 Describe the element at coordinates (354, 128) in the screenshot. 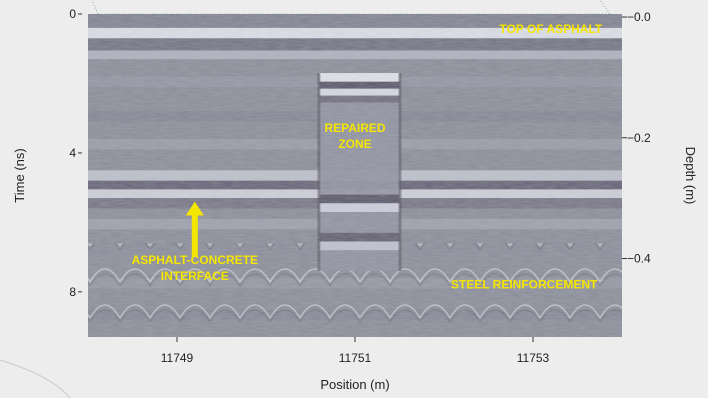

I see `annotation-line: REPAIRED` at that location.